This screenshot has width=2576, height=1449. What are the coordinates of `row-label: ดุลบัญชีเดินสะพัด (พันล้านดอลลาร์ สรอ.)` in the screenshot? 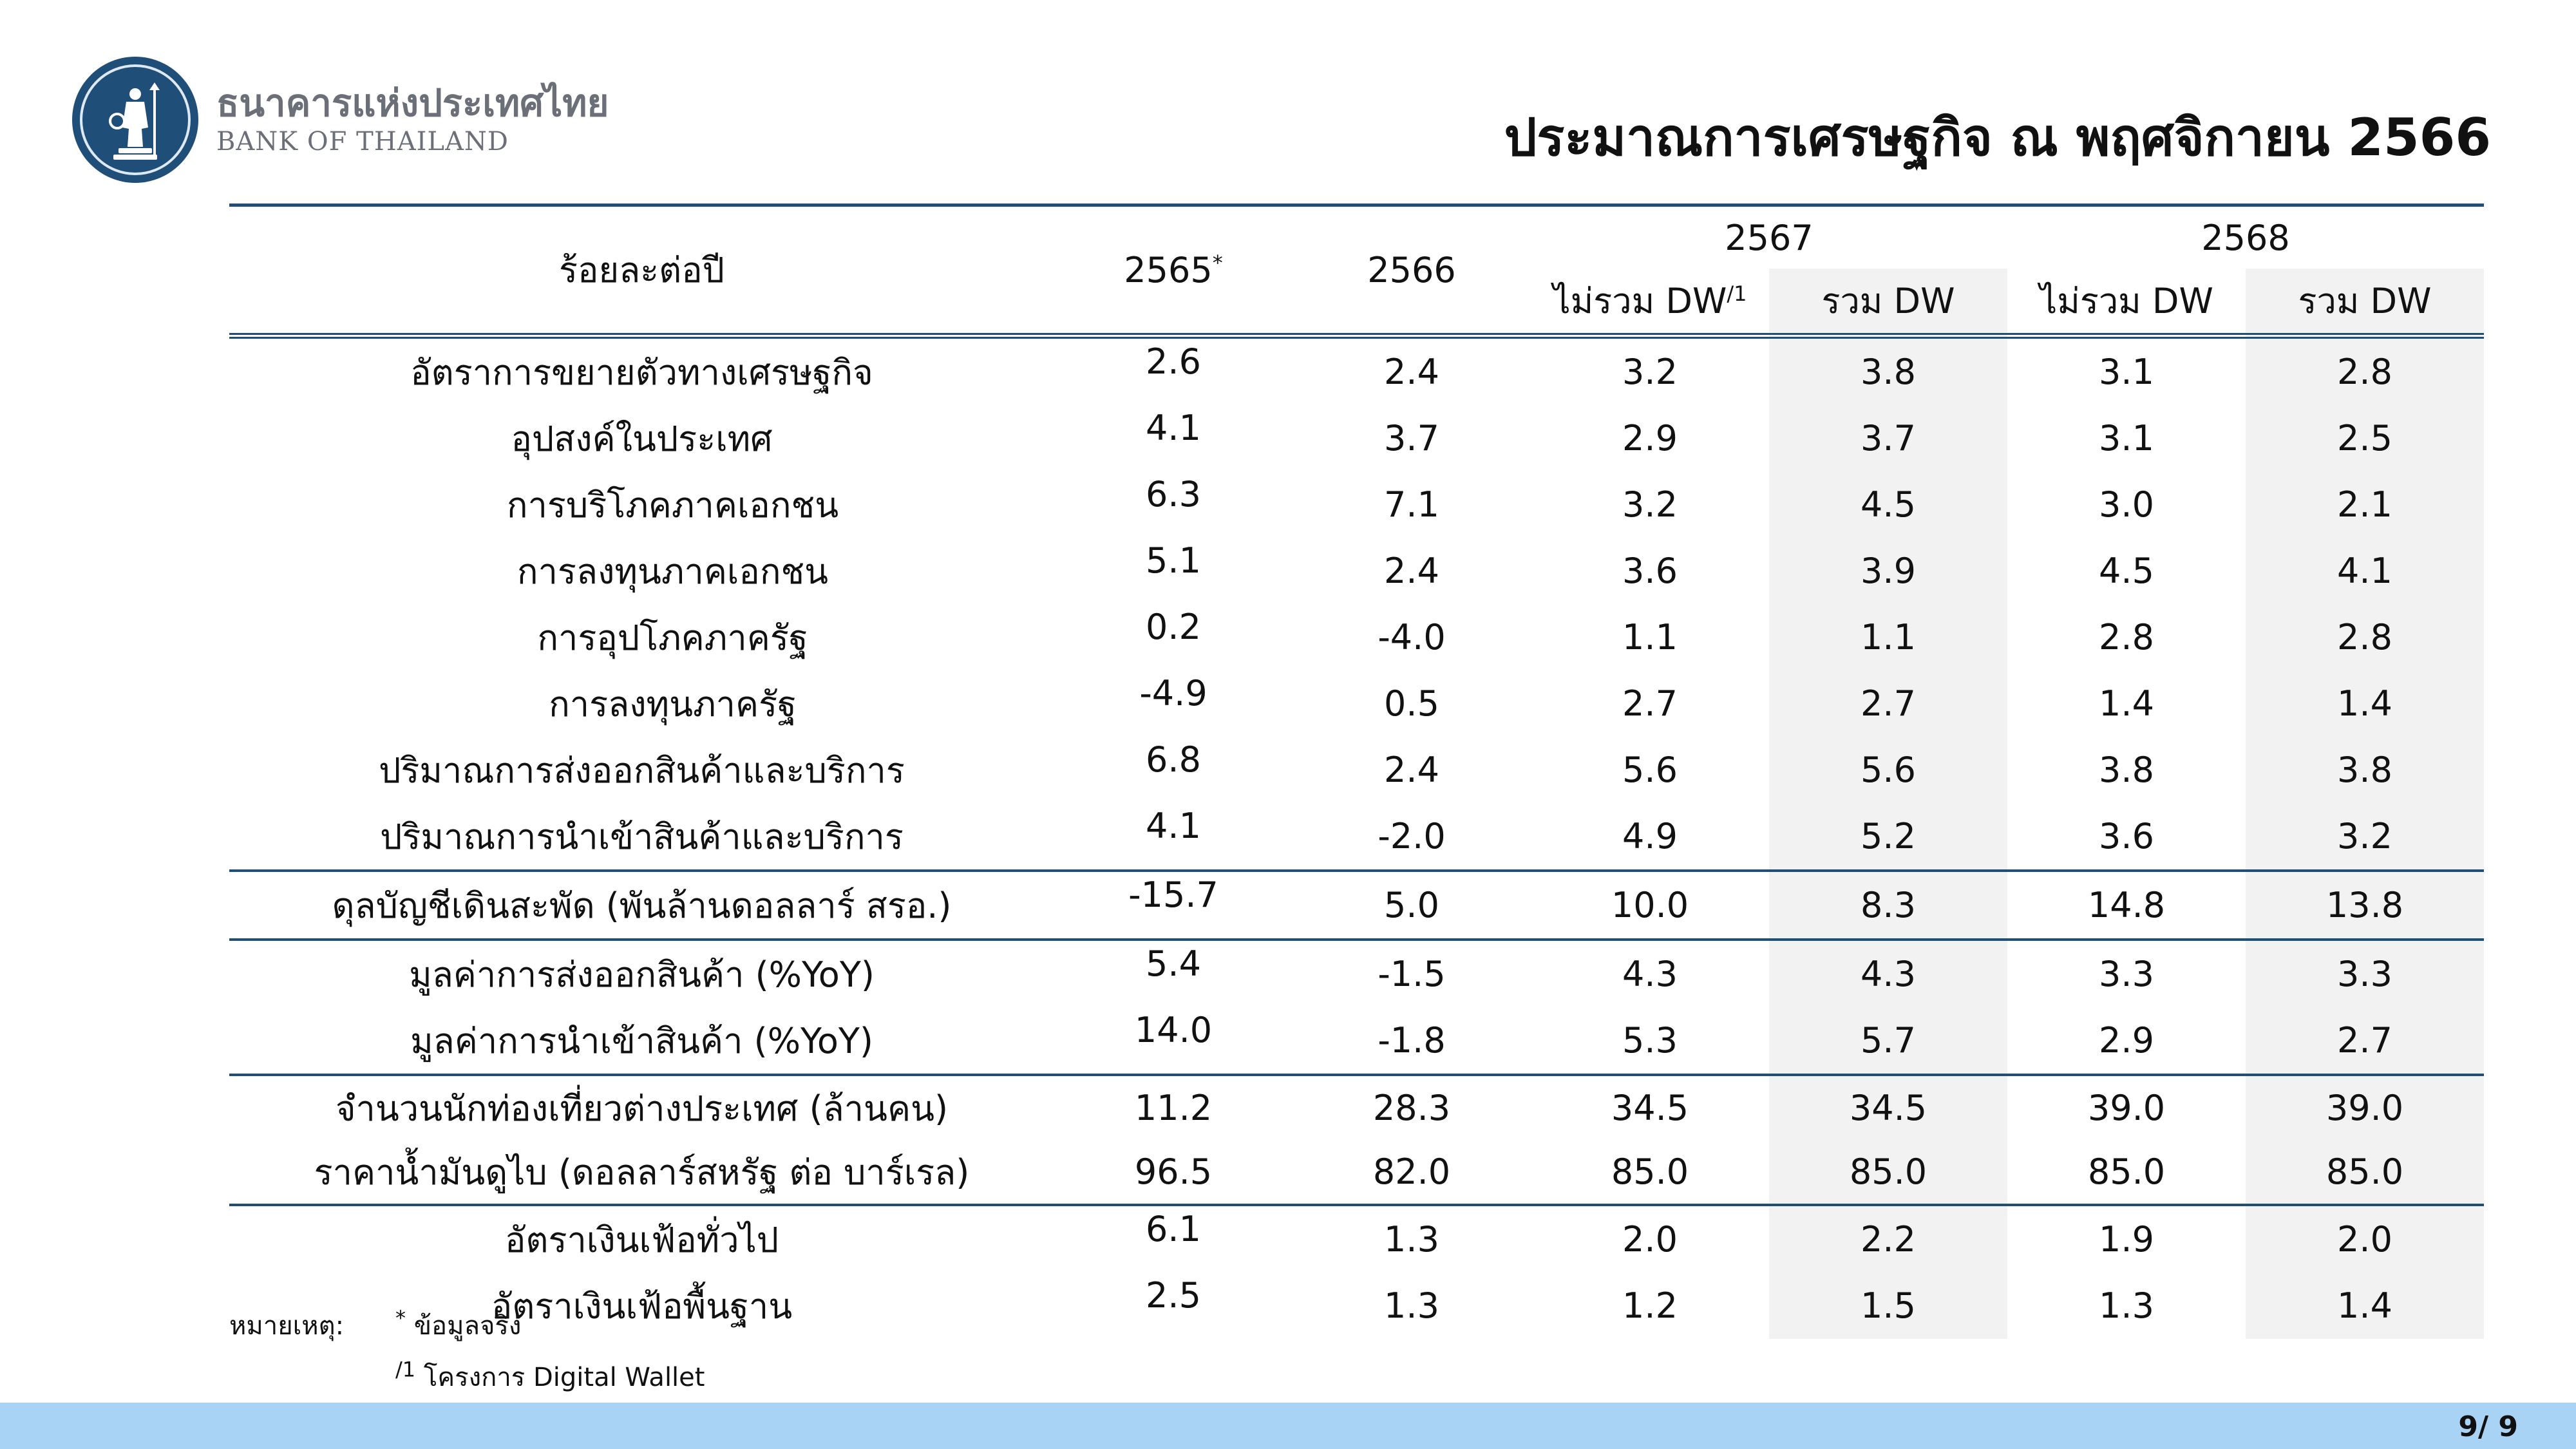 It's located at (641, 905).